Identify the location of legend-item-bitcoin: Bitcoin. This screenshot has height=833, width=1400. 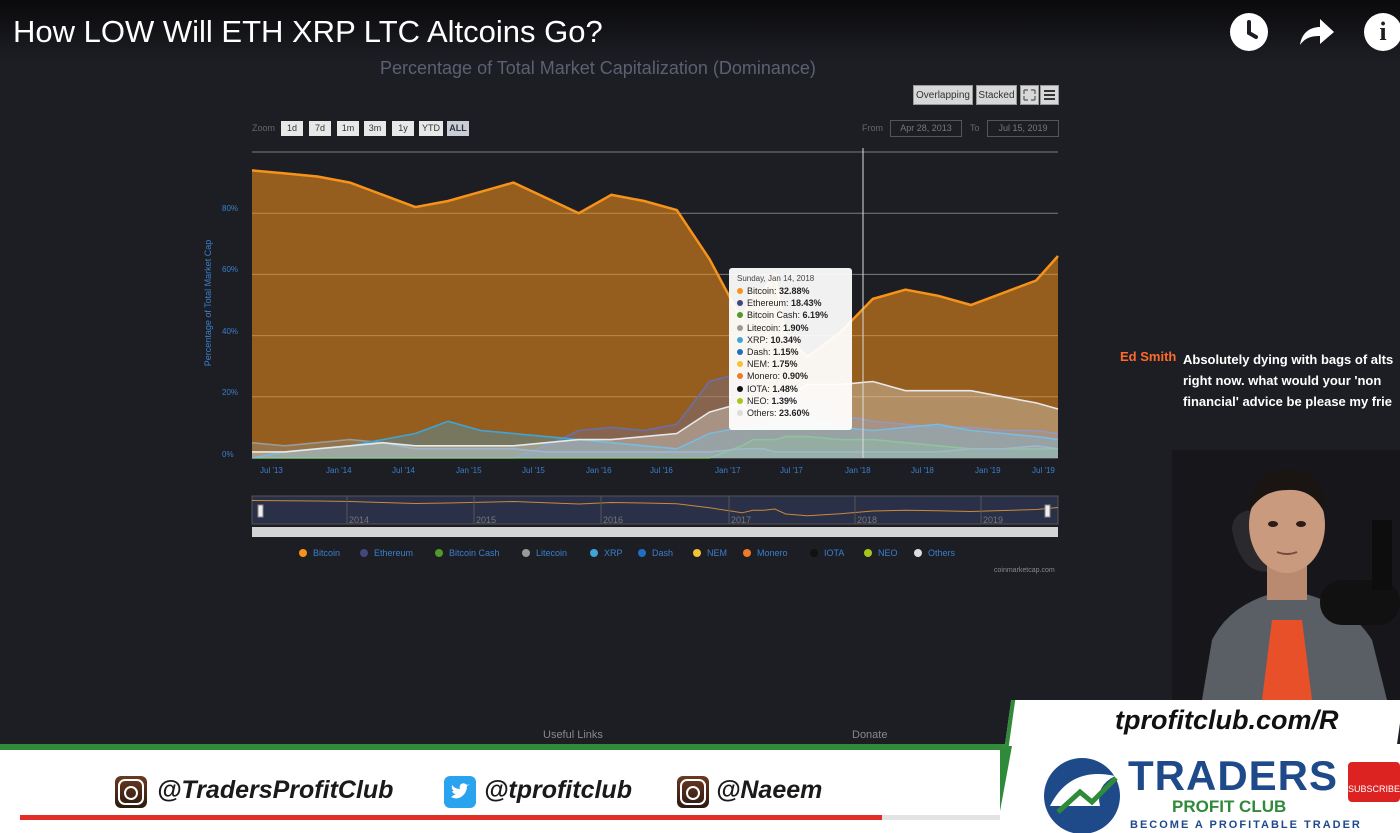
(319, 553).